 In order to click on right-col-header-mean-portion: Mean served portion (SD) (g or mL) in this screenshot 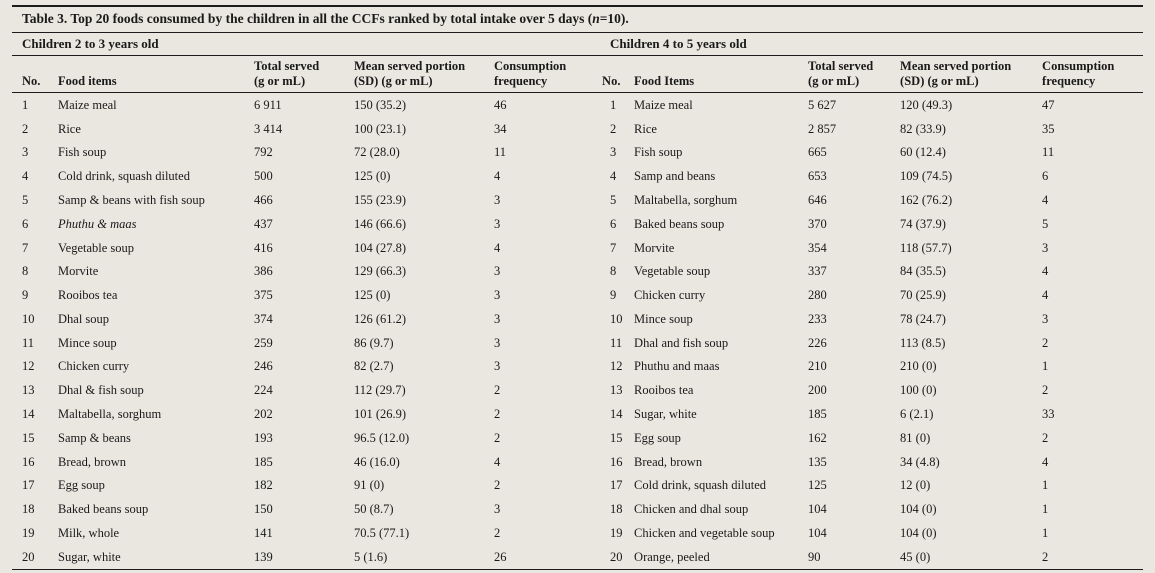, I will do `click(969, 74)`.